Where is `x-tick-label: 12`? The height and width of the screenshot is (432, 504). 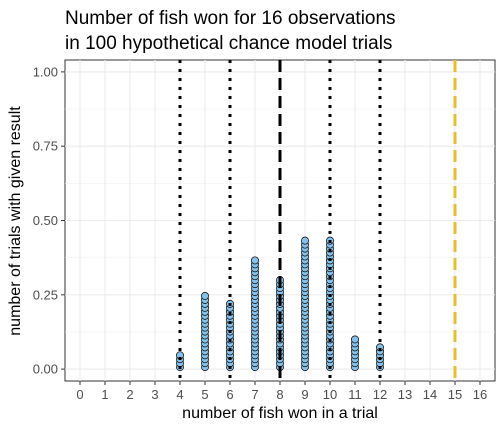 x-tick-label: 12 is located at coordinates (380, 394).